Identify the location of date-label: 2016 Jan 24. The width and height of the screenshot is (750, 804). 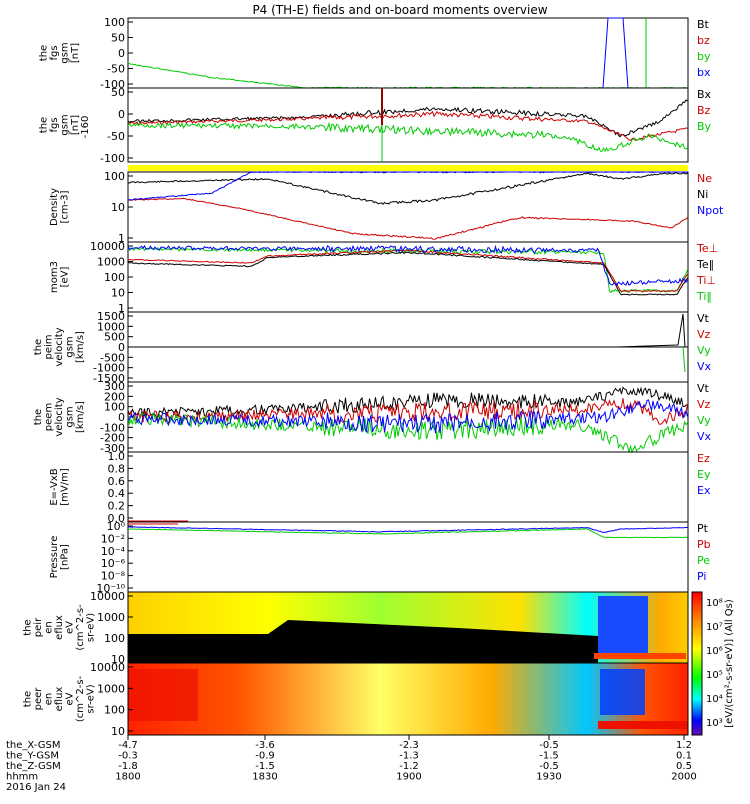
(36, 787).